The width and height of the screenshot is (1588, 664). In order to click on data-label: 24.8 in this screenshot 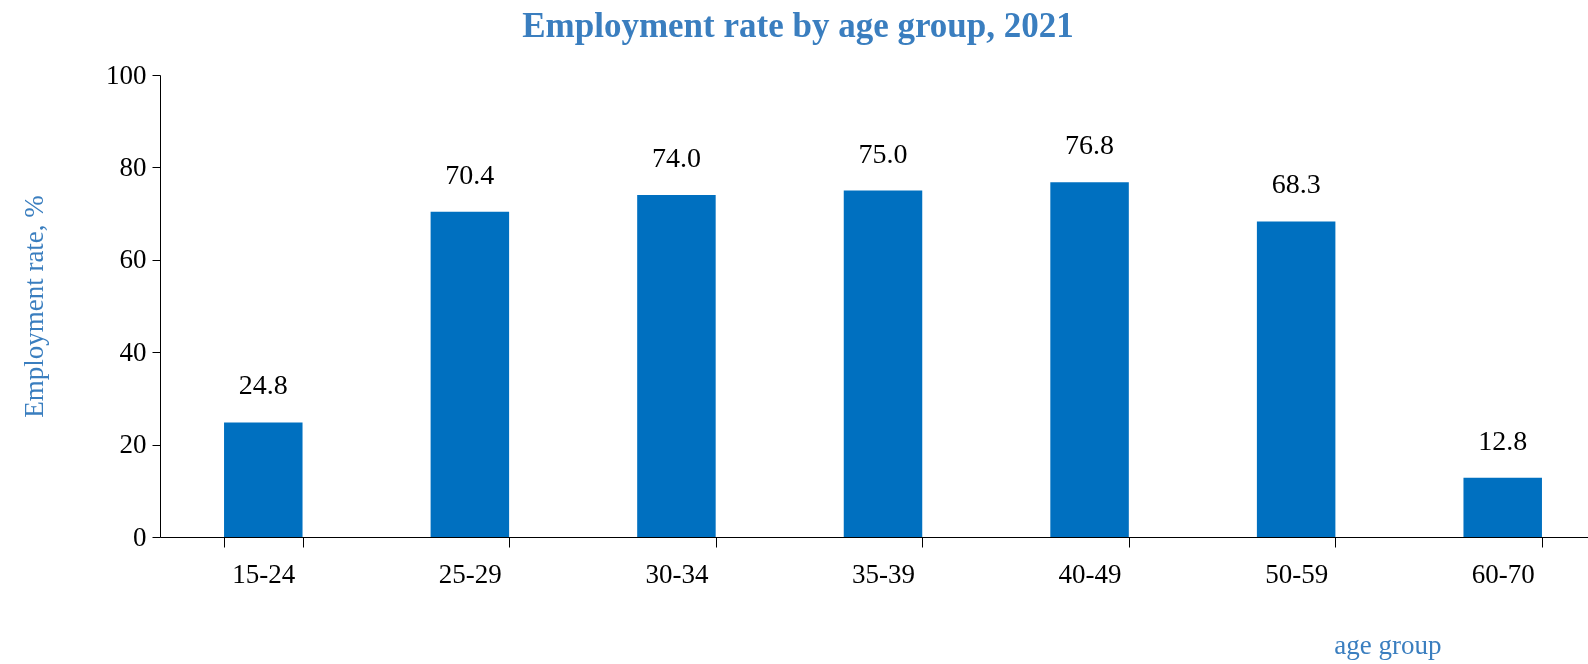, I will do `click(263, 385)`.